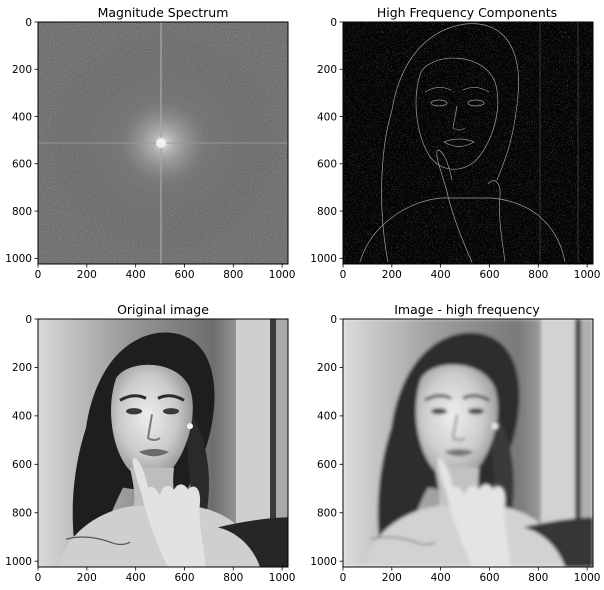  What do you see at coordinates (467, 12) in the screenshot?
I see `subplot-title: High Frequency Components` at bounding box center [467, 12].